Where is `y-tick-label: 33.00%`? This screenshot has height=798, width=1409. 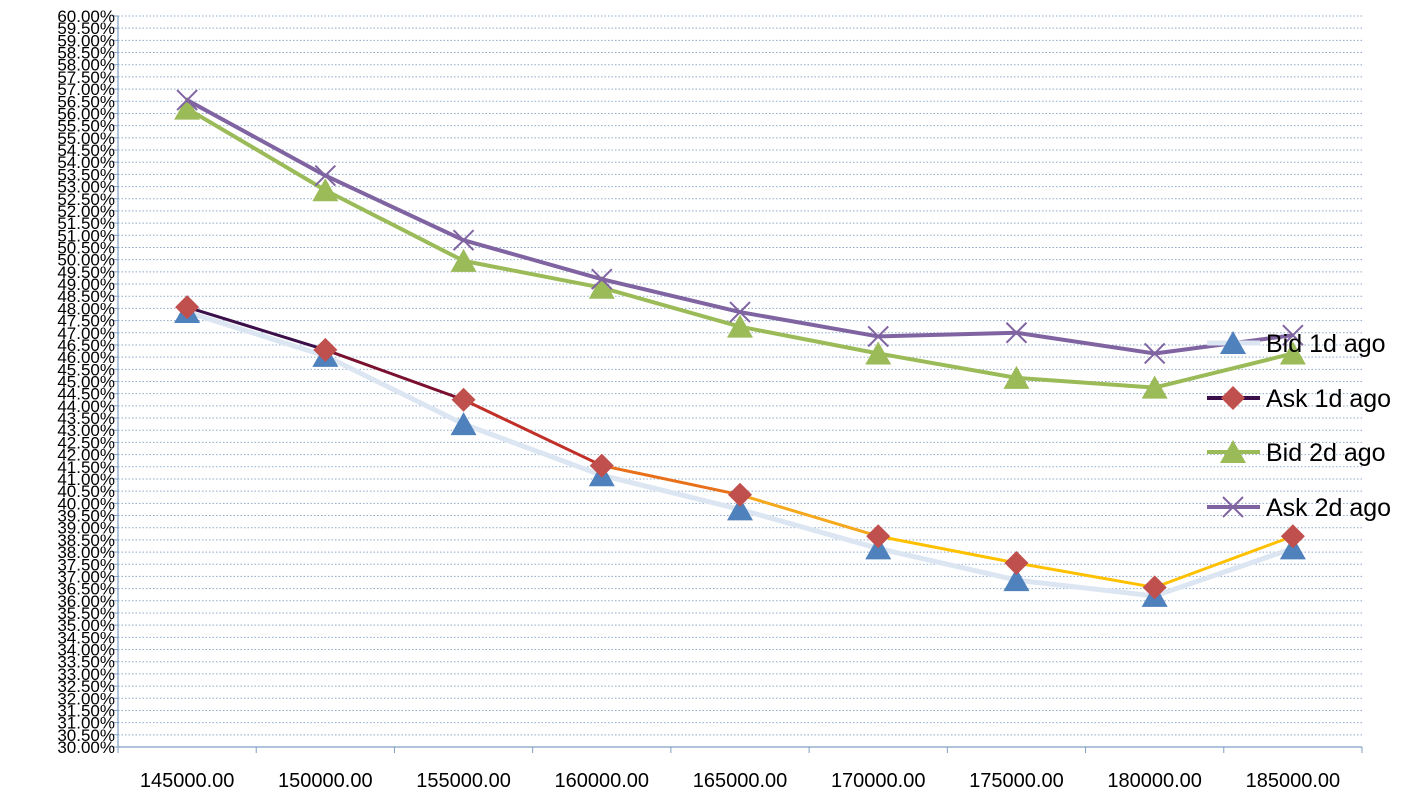 y-tick-label: 33.00% is located at coordinates (86, 674).